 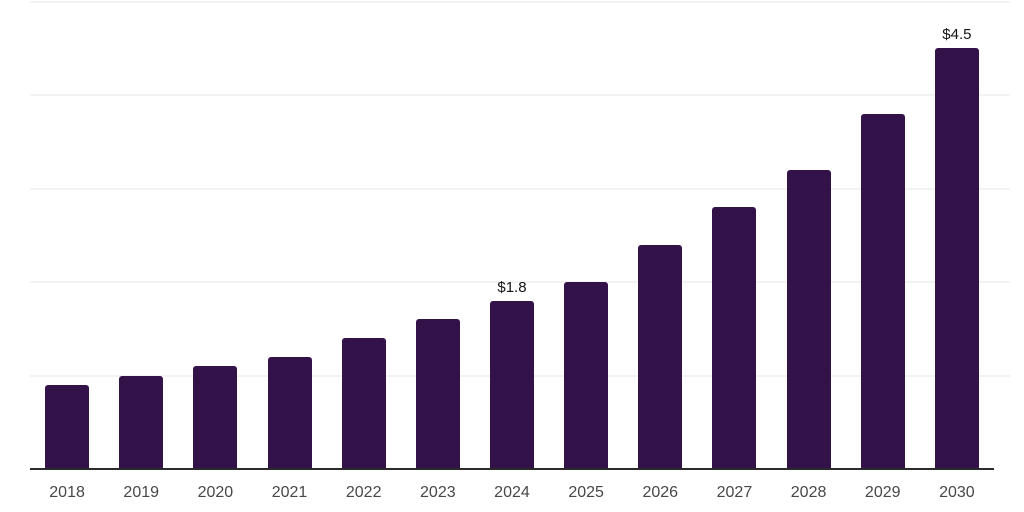 What do you see at coordinates (512, 469) in the screenshot?
I see `x-axis-line` at bounding box center [512, 469].